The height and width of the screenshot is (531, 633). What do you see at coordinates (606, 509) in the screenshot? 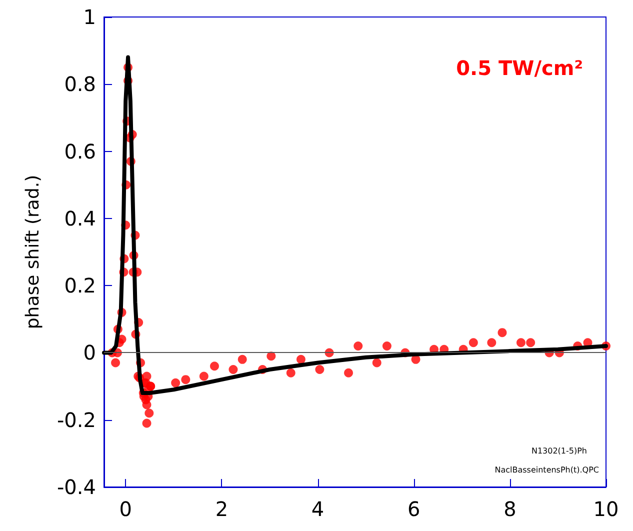
I see `x-tick-label: 10` at bounding box center [606, 509].